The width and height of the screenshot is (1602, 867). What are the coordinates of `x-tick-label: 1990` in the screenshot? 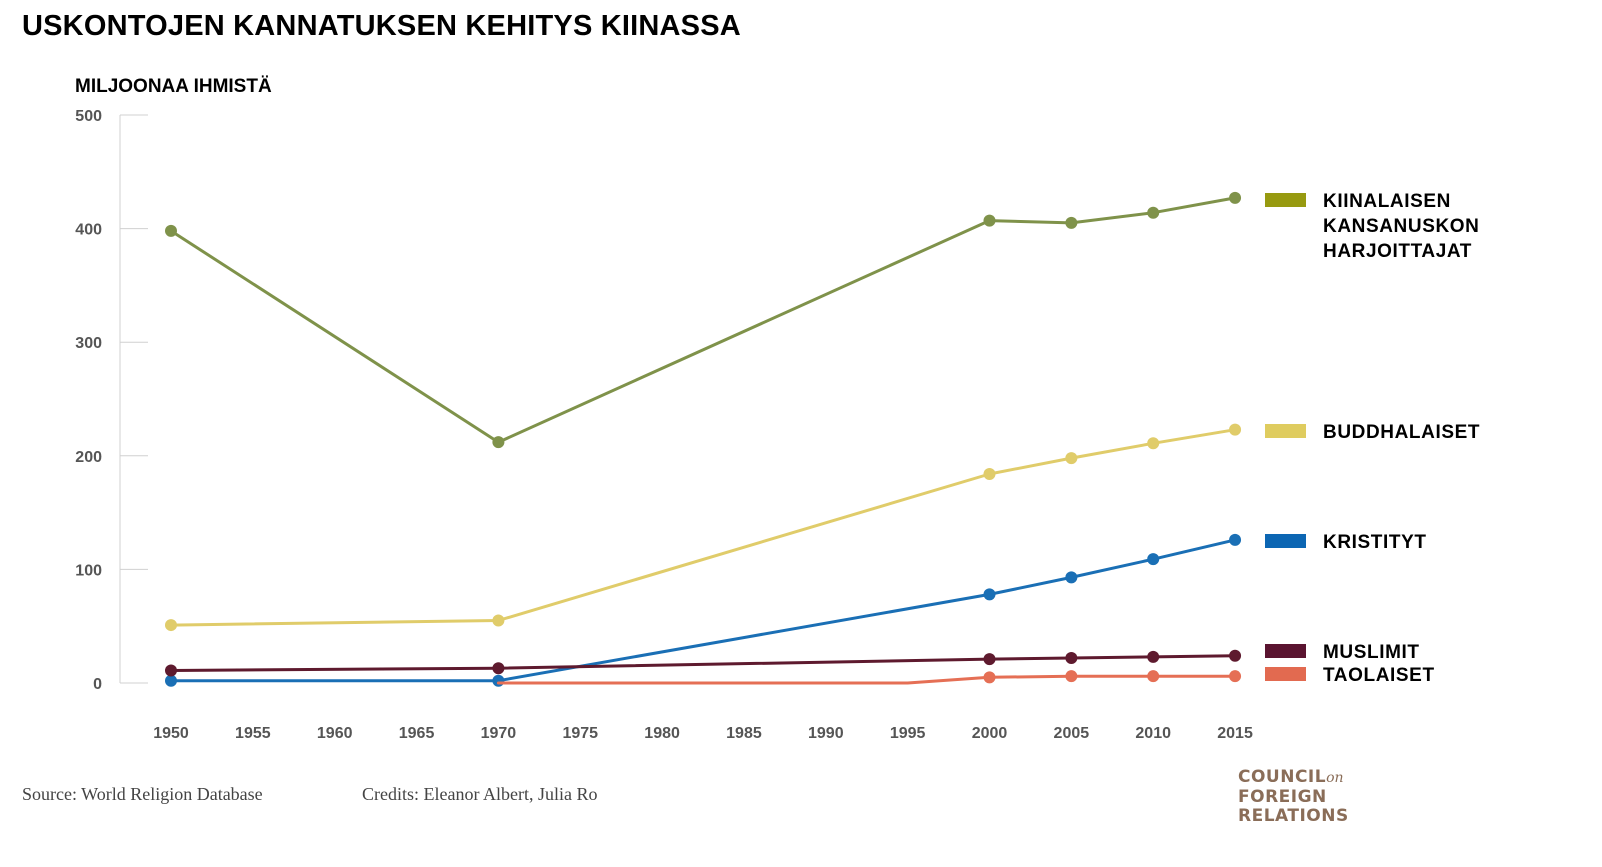 It's located at (826, 733).